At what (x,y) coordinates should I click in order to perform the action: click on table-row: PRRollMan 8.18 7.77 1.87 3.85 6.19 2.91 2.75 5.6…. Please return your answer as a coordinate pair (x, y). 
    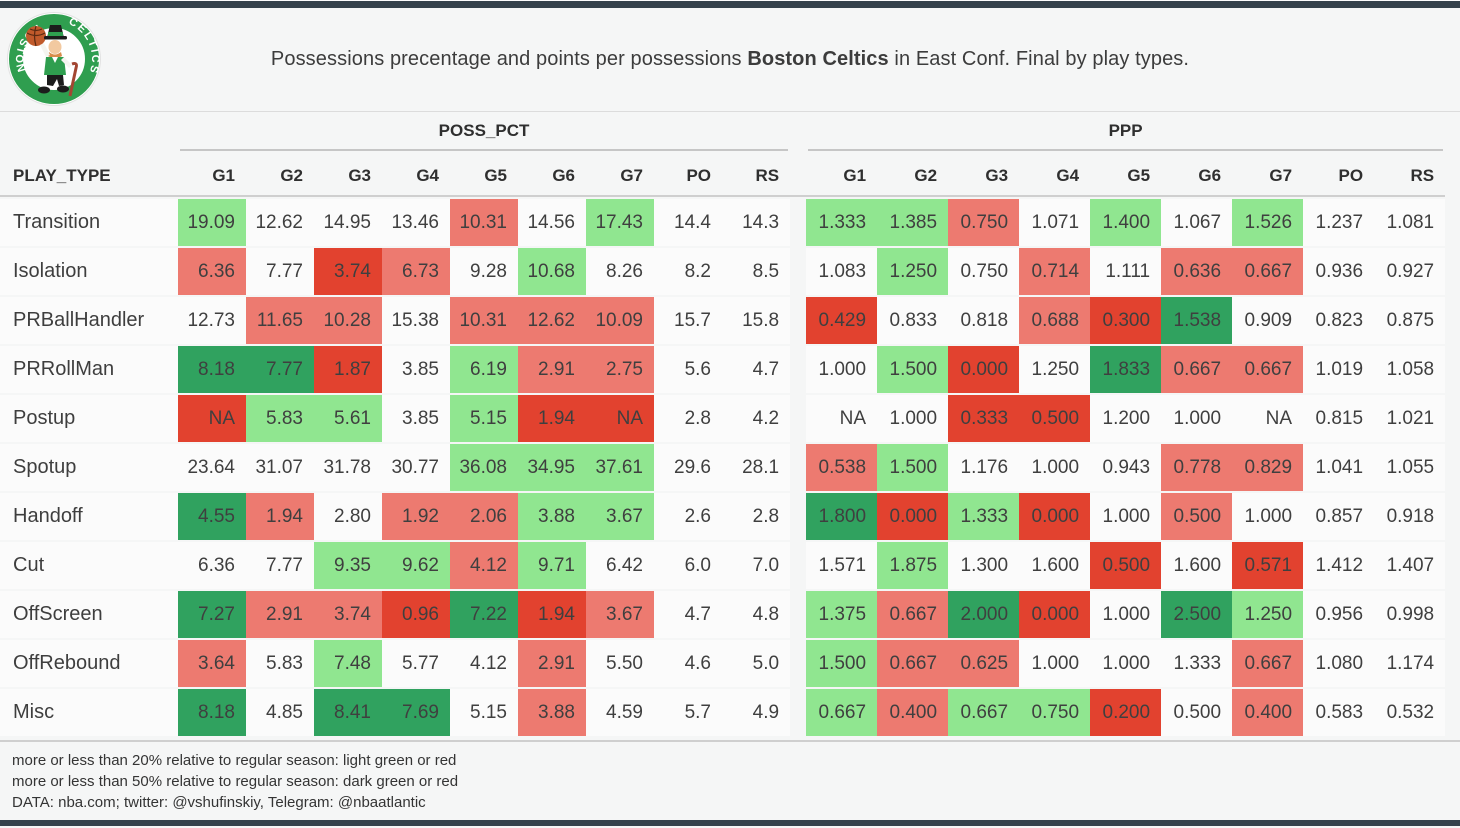
    Looking at the image, I should click on (723, 369).